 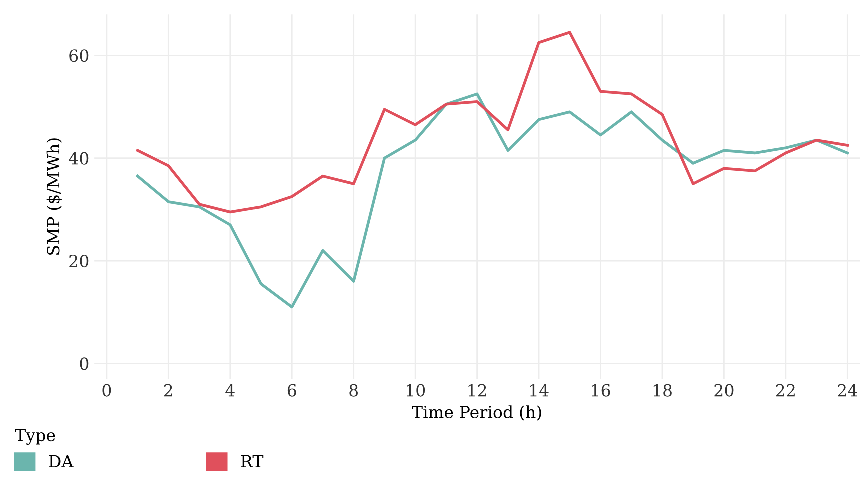 What do you see at coordinates (601, 390) in the screenshot?
I see `x-tick-label: 16` at bounding box center [601, 390].